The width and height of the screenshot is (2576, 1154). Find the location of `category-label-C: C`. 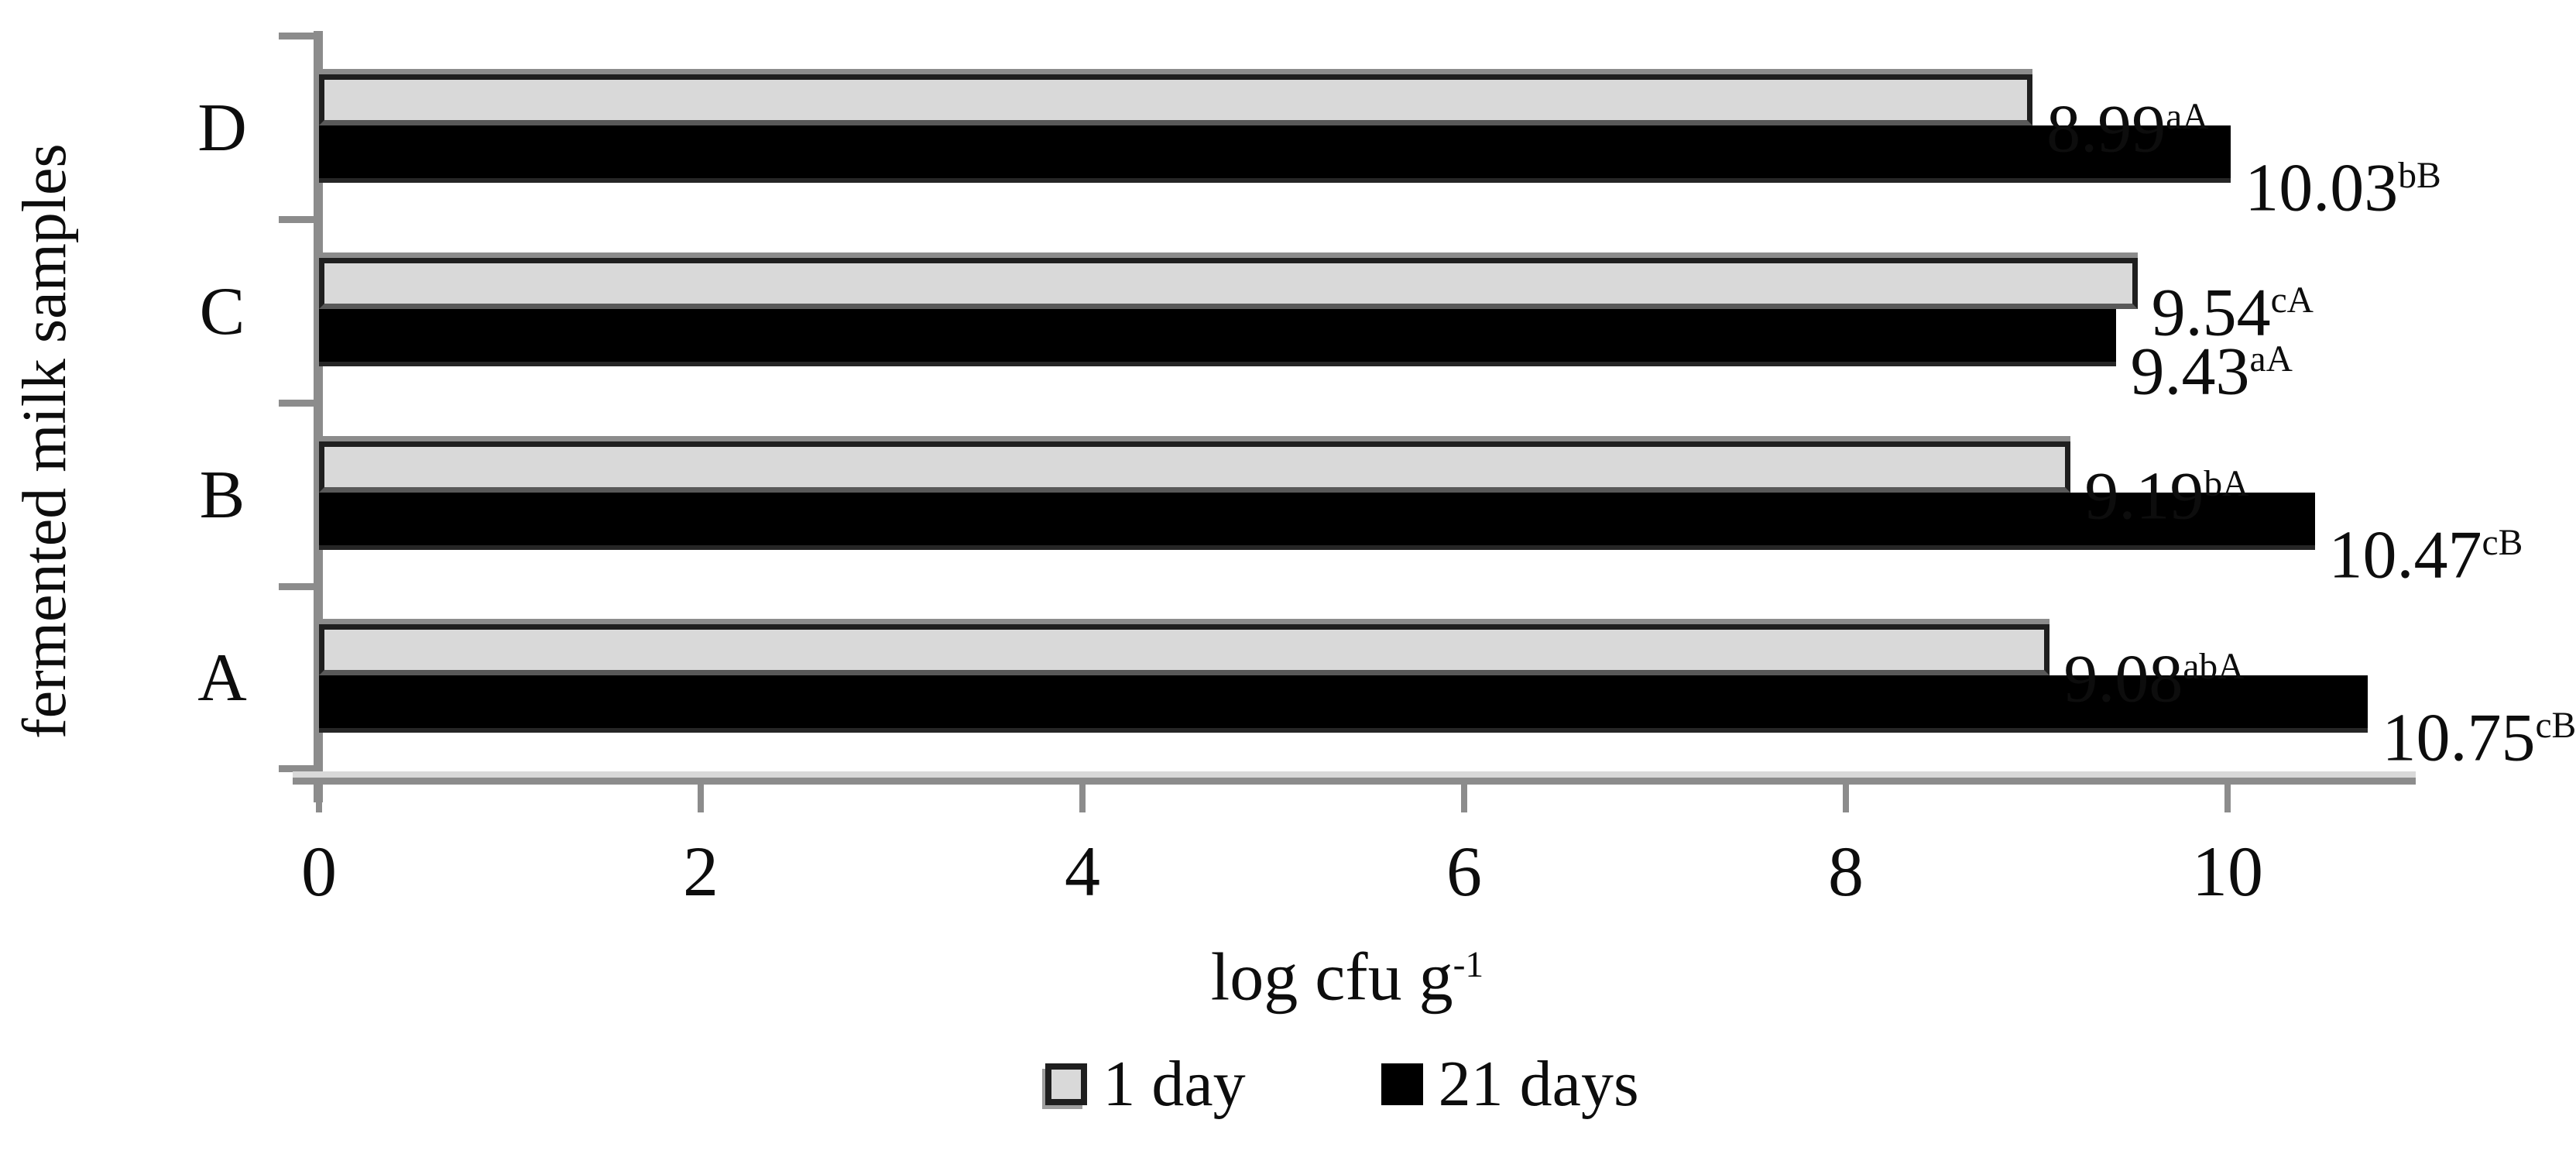

category-label-C: C is located at coordinates (222, 311).